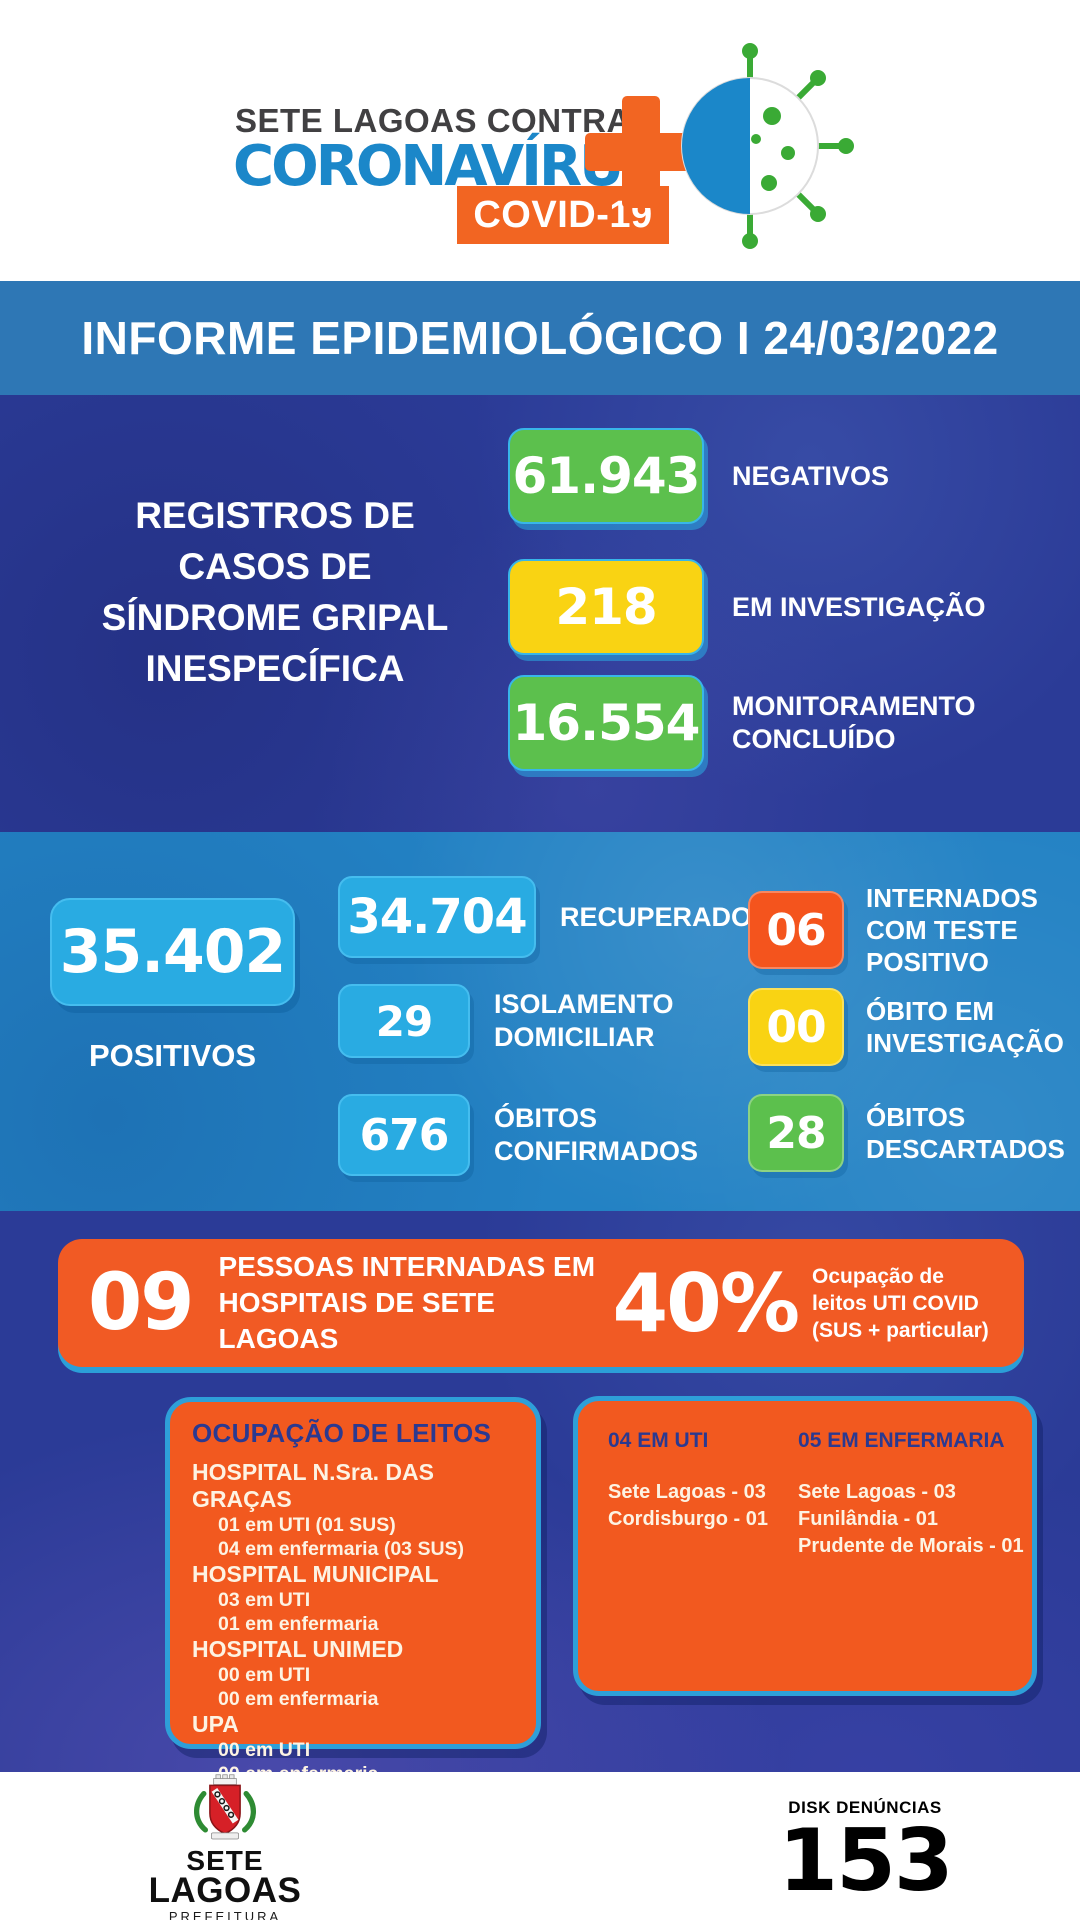 The width and height of the screenshot is (1080, 1920). Describe the element at coordinates (796, 1133) in the screenshot. I see `stat-obitos-descartados-value: 28` at that location.